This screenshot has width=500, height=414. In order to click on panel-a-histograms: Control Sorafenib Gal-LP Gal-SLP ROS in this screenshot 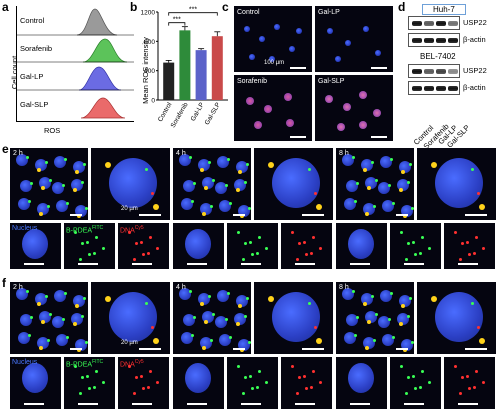, I will do `click(74, 71)`.